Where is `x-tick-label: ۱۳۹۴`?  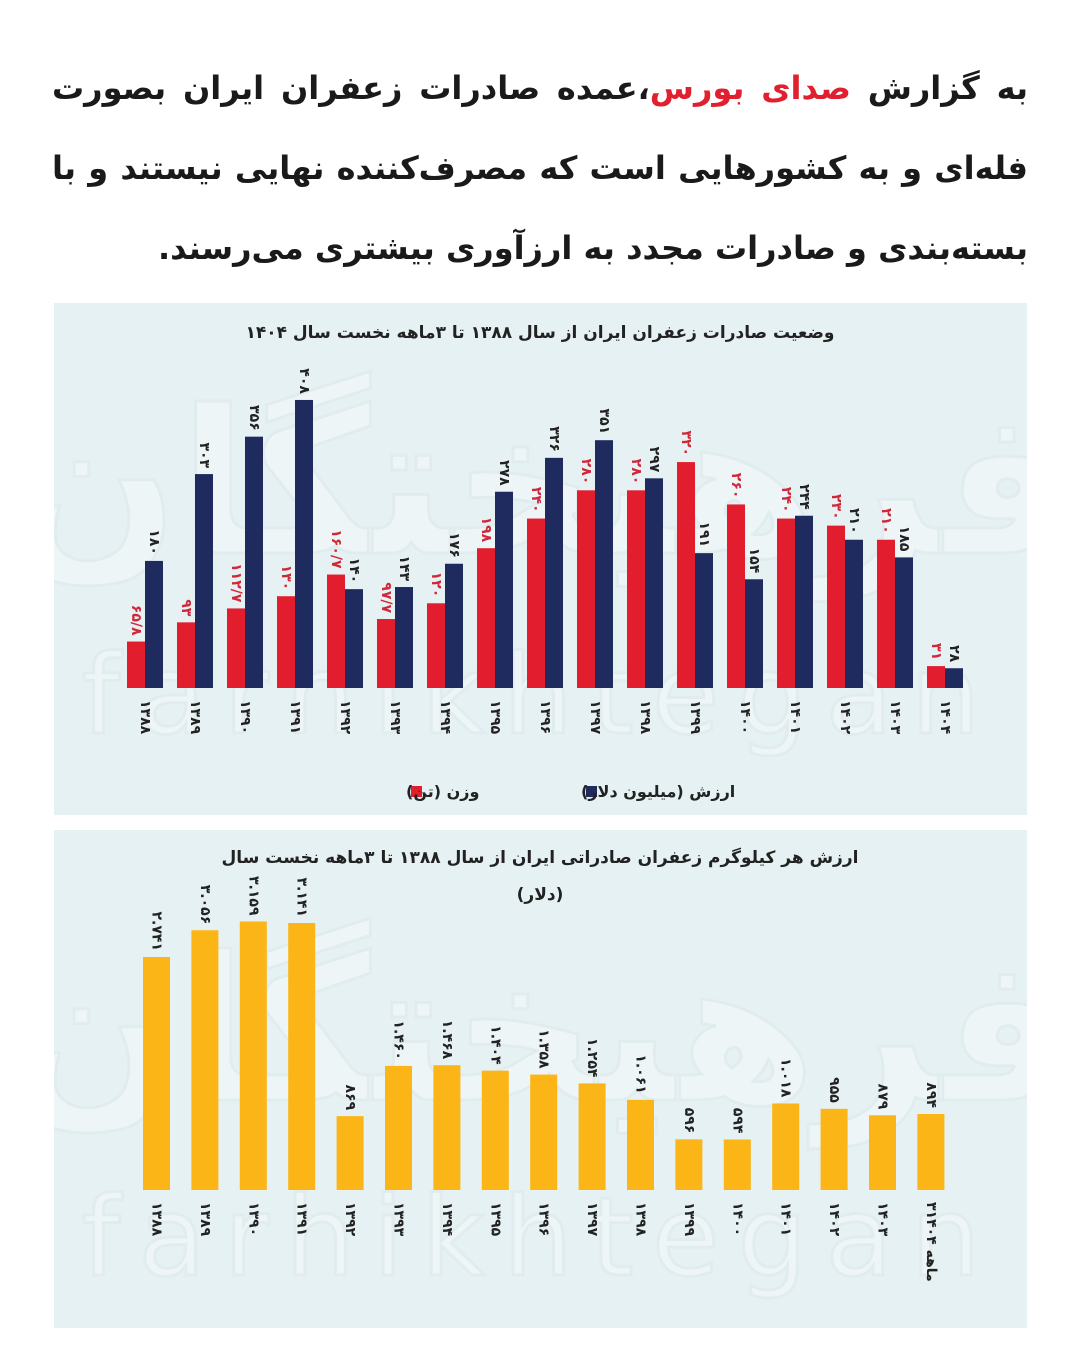 x-tick-label: ۱۳۹۴ is located at coordinates (447, 1219).